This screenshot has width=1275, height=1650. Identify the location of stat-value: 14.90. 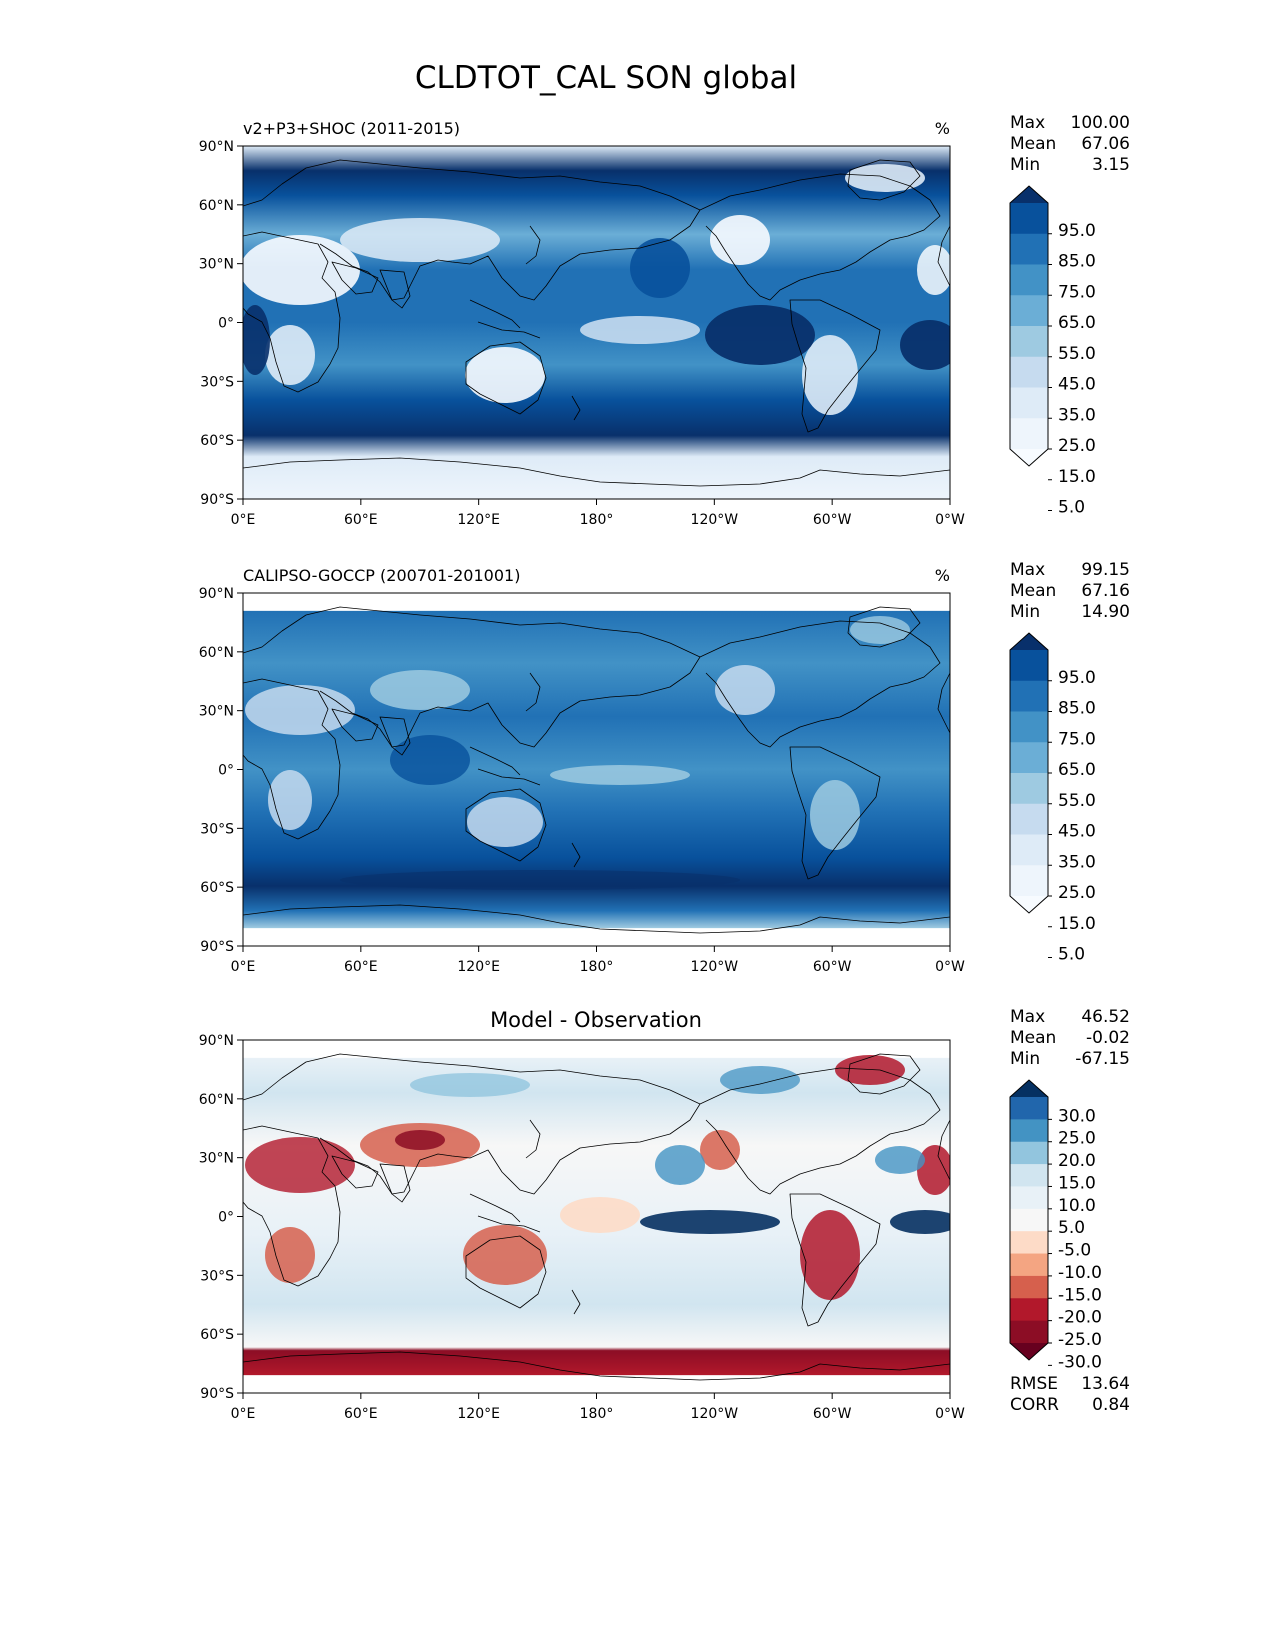
(1105, 612).